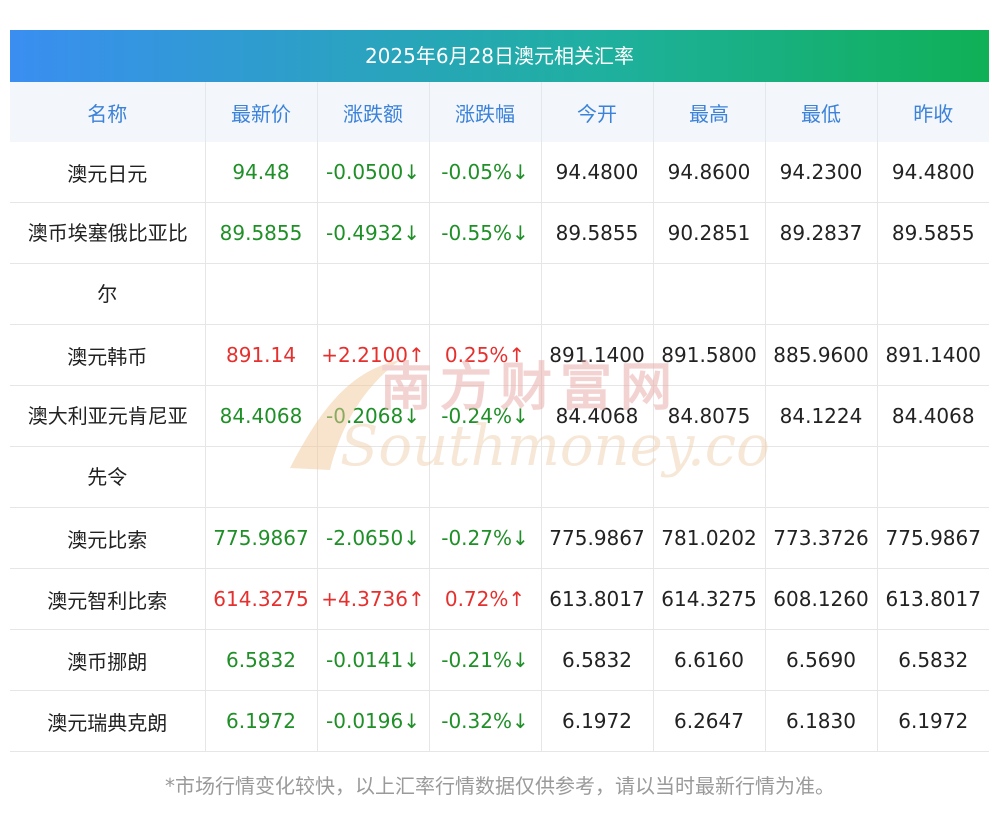  Describe the element at coordinates (261, 172) in the screenshot. I see `row-latest: 94.48` at that location.